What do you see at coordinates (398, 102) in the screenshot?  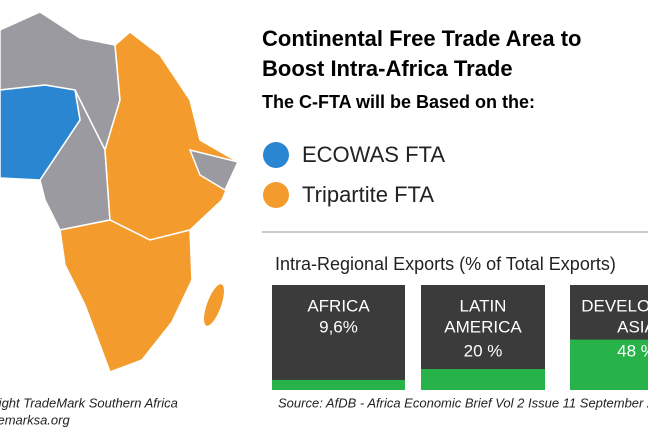 I see `subtitle: The C-FTA will be Based on the:` at bounding box center [398, 102].